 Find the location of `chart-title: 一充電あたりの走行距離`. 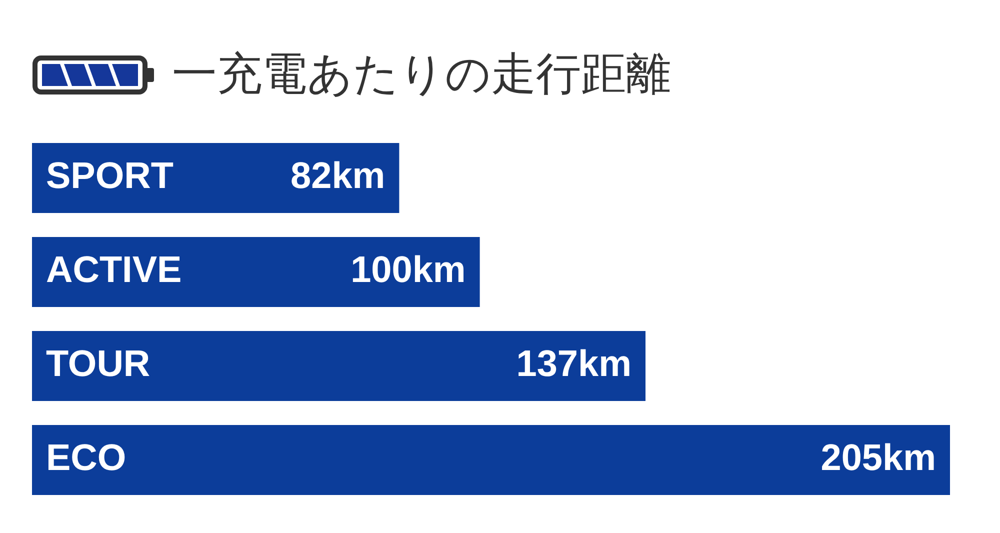

chart-title: 一充電あたりの走行距離 is located at coordinates (421, 74).